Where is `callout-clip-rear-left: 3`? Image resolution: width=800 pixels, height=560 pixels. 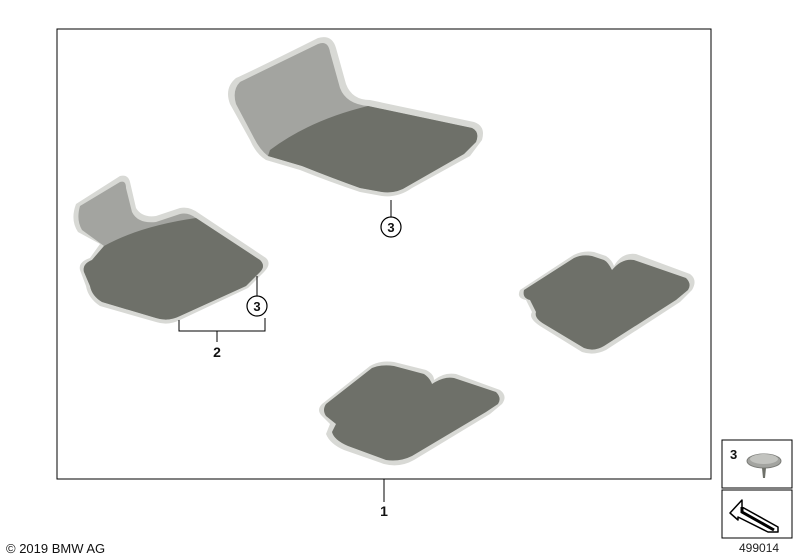 callout-clip-rear-left: 3 is located at coordinates (257, 306).